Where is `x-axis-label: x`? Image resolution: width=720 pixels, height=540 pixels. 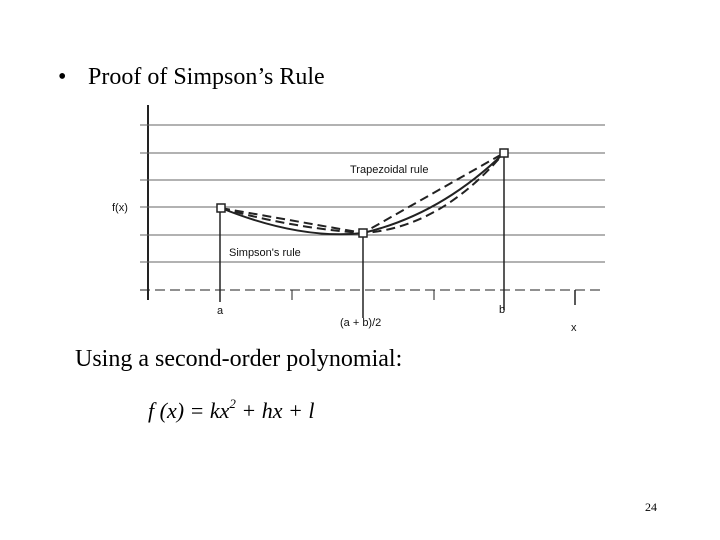 x-axis-label: x is located at coordinates (574, 328).